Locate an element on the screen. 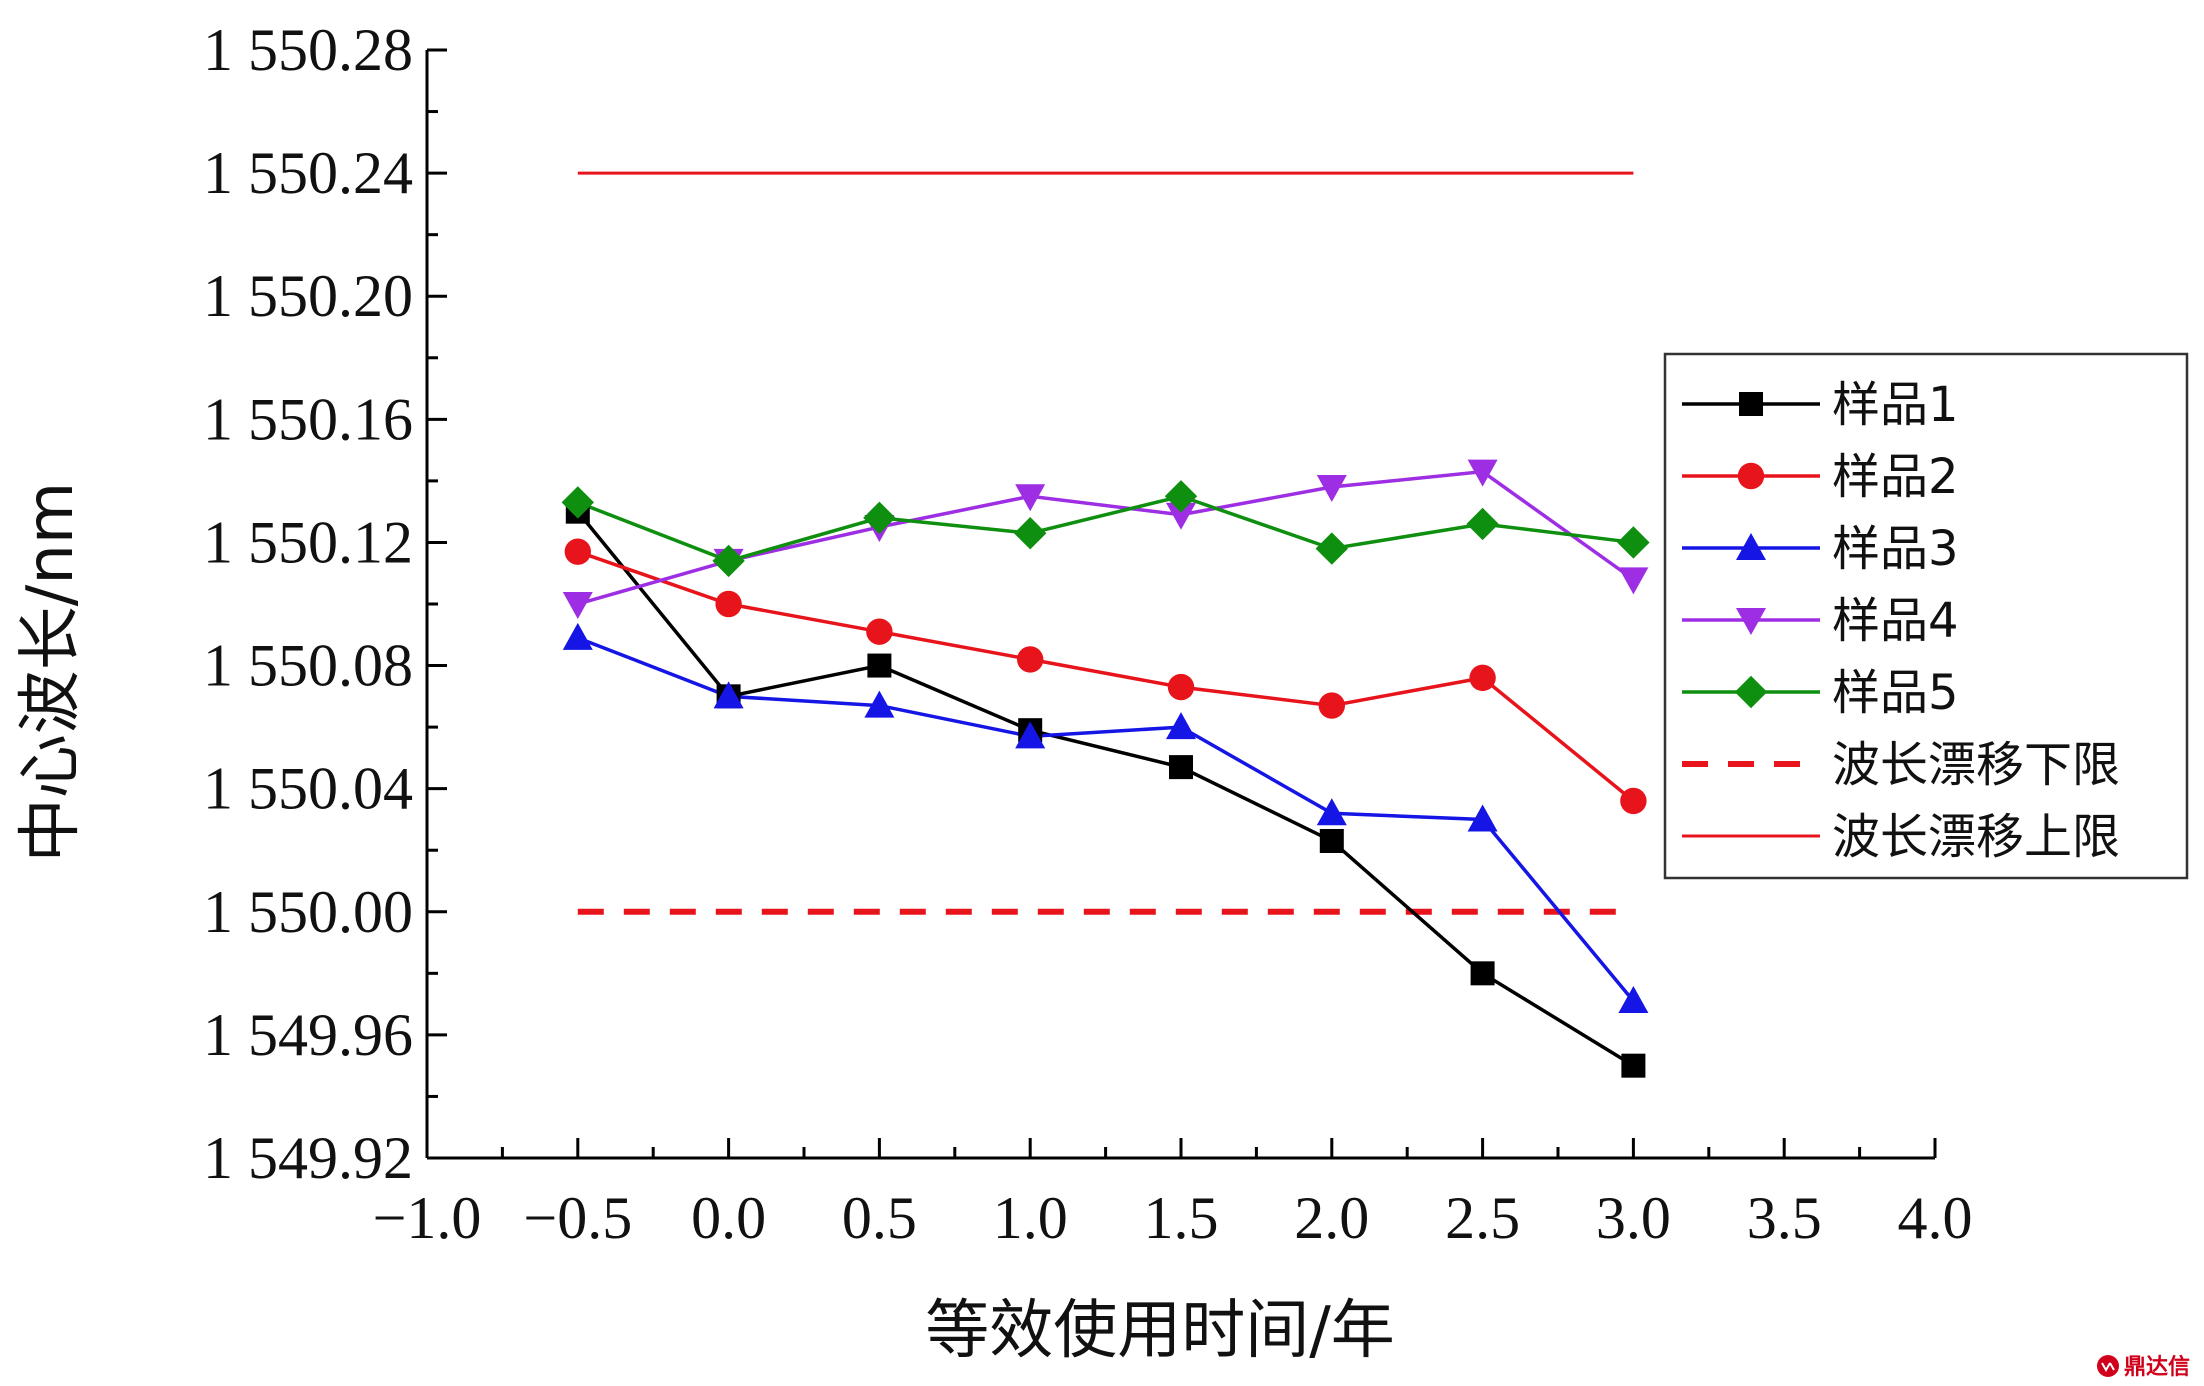 The width and height of the screenshot is (2204, 1386). x-axis-title: 等效使用时间/年 is located at coordinates (1160, 1331).